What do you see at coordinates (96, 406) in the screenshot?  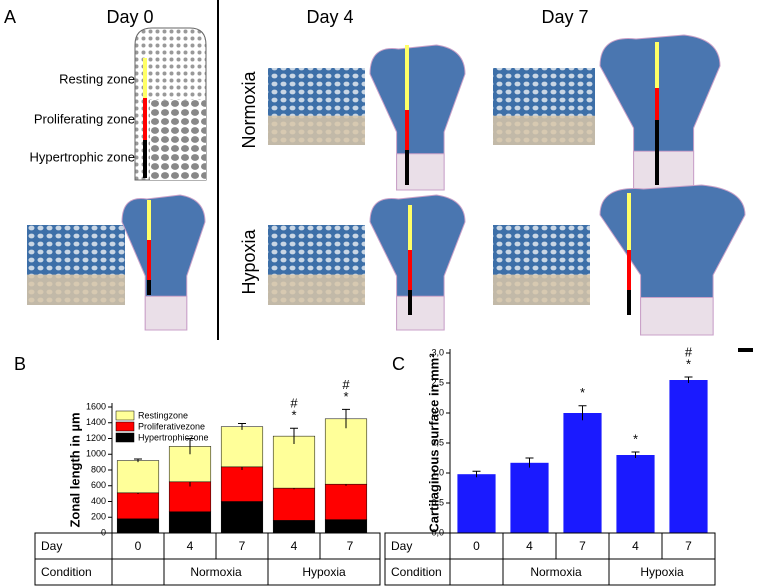 I see `y-tick-label: 1600` at bounding box center [96, 406].